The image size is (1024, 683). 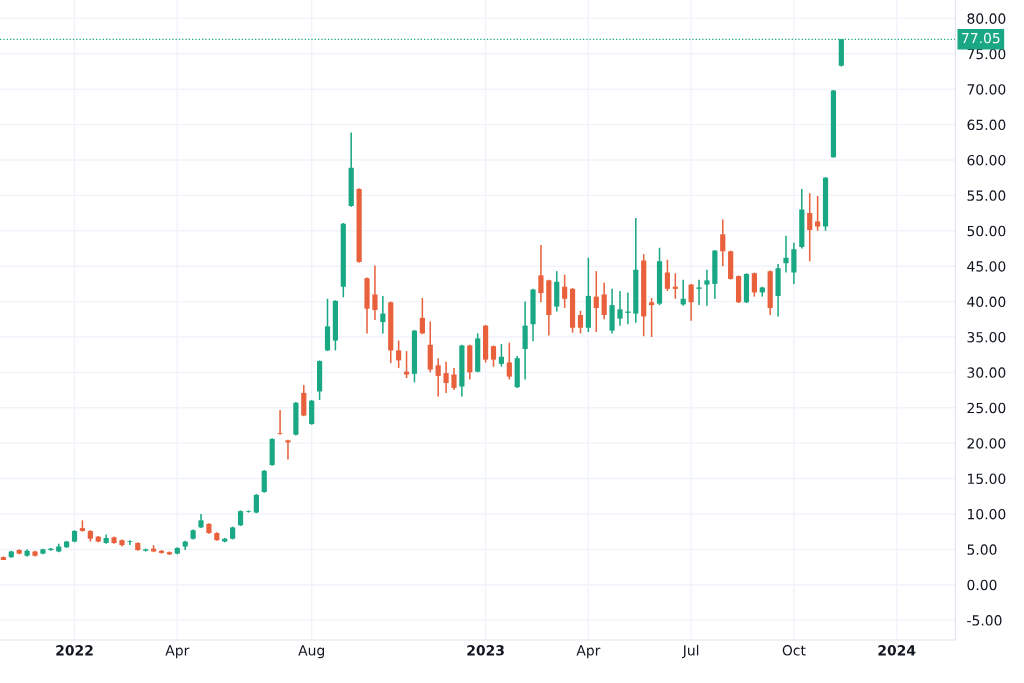 I want to click on y-tick-label: 65.00, so click(x=986, y=125).